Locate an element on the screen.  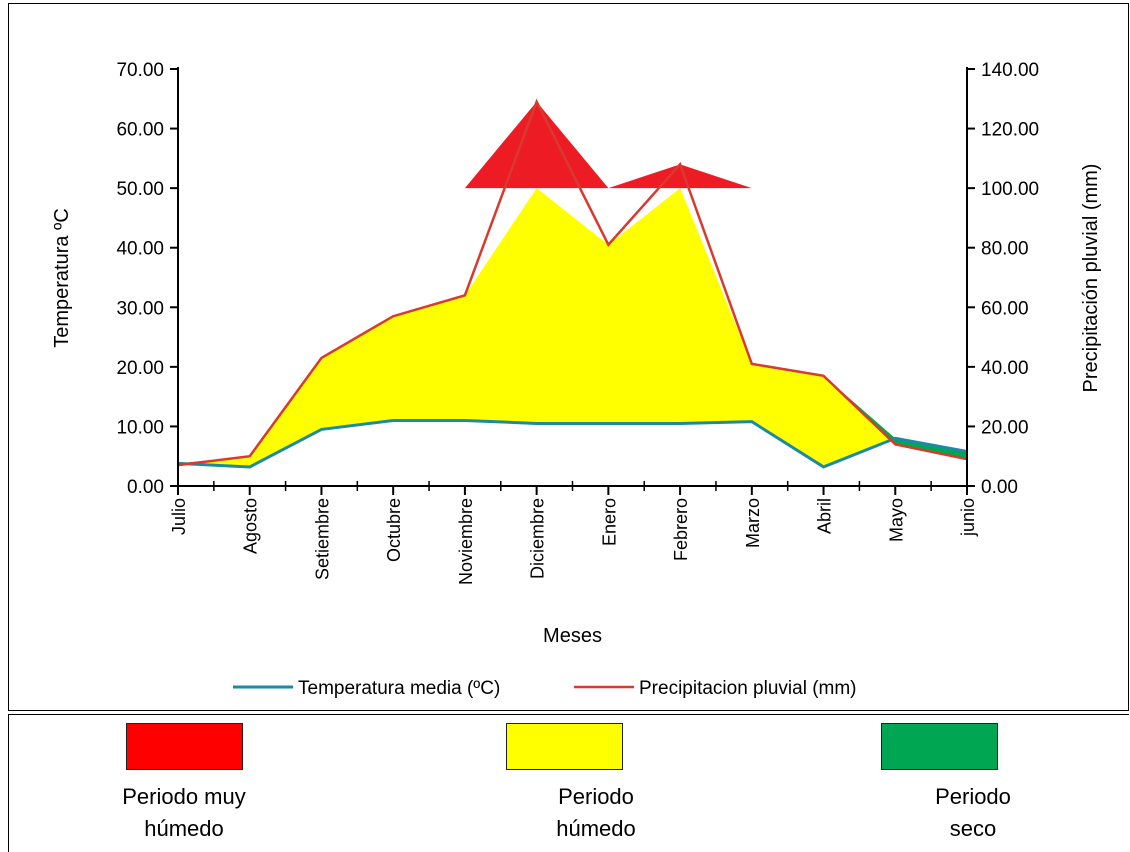
right-y-tick-label: 40.00 is located at coordinates (1005, 368).